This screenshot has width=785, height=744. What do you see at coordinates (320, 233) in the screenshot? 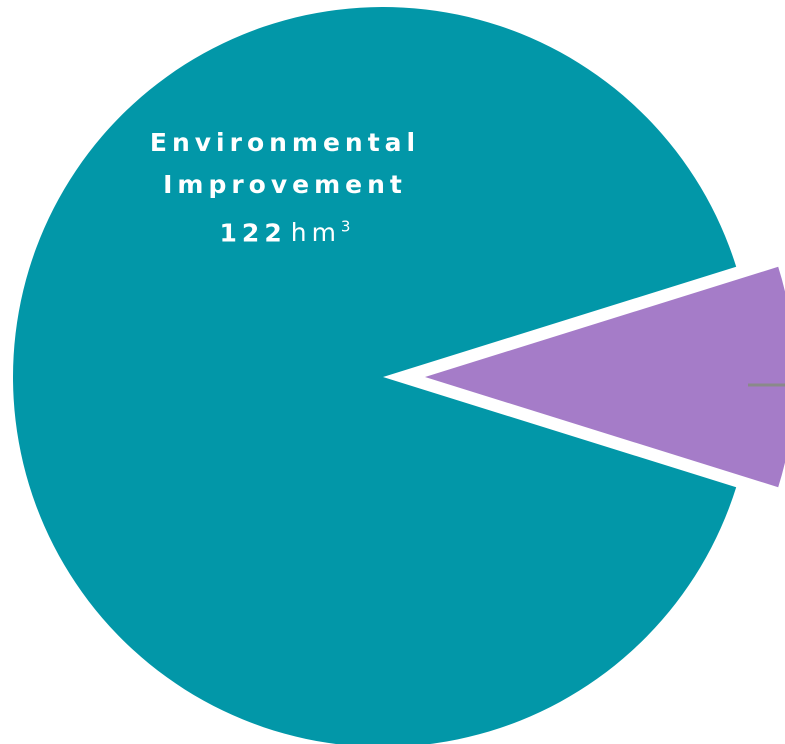
I see `slice-unit: hm3` at bounding box center [320, 233].